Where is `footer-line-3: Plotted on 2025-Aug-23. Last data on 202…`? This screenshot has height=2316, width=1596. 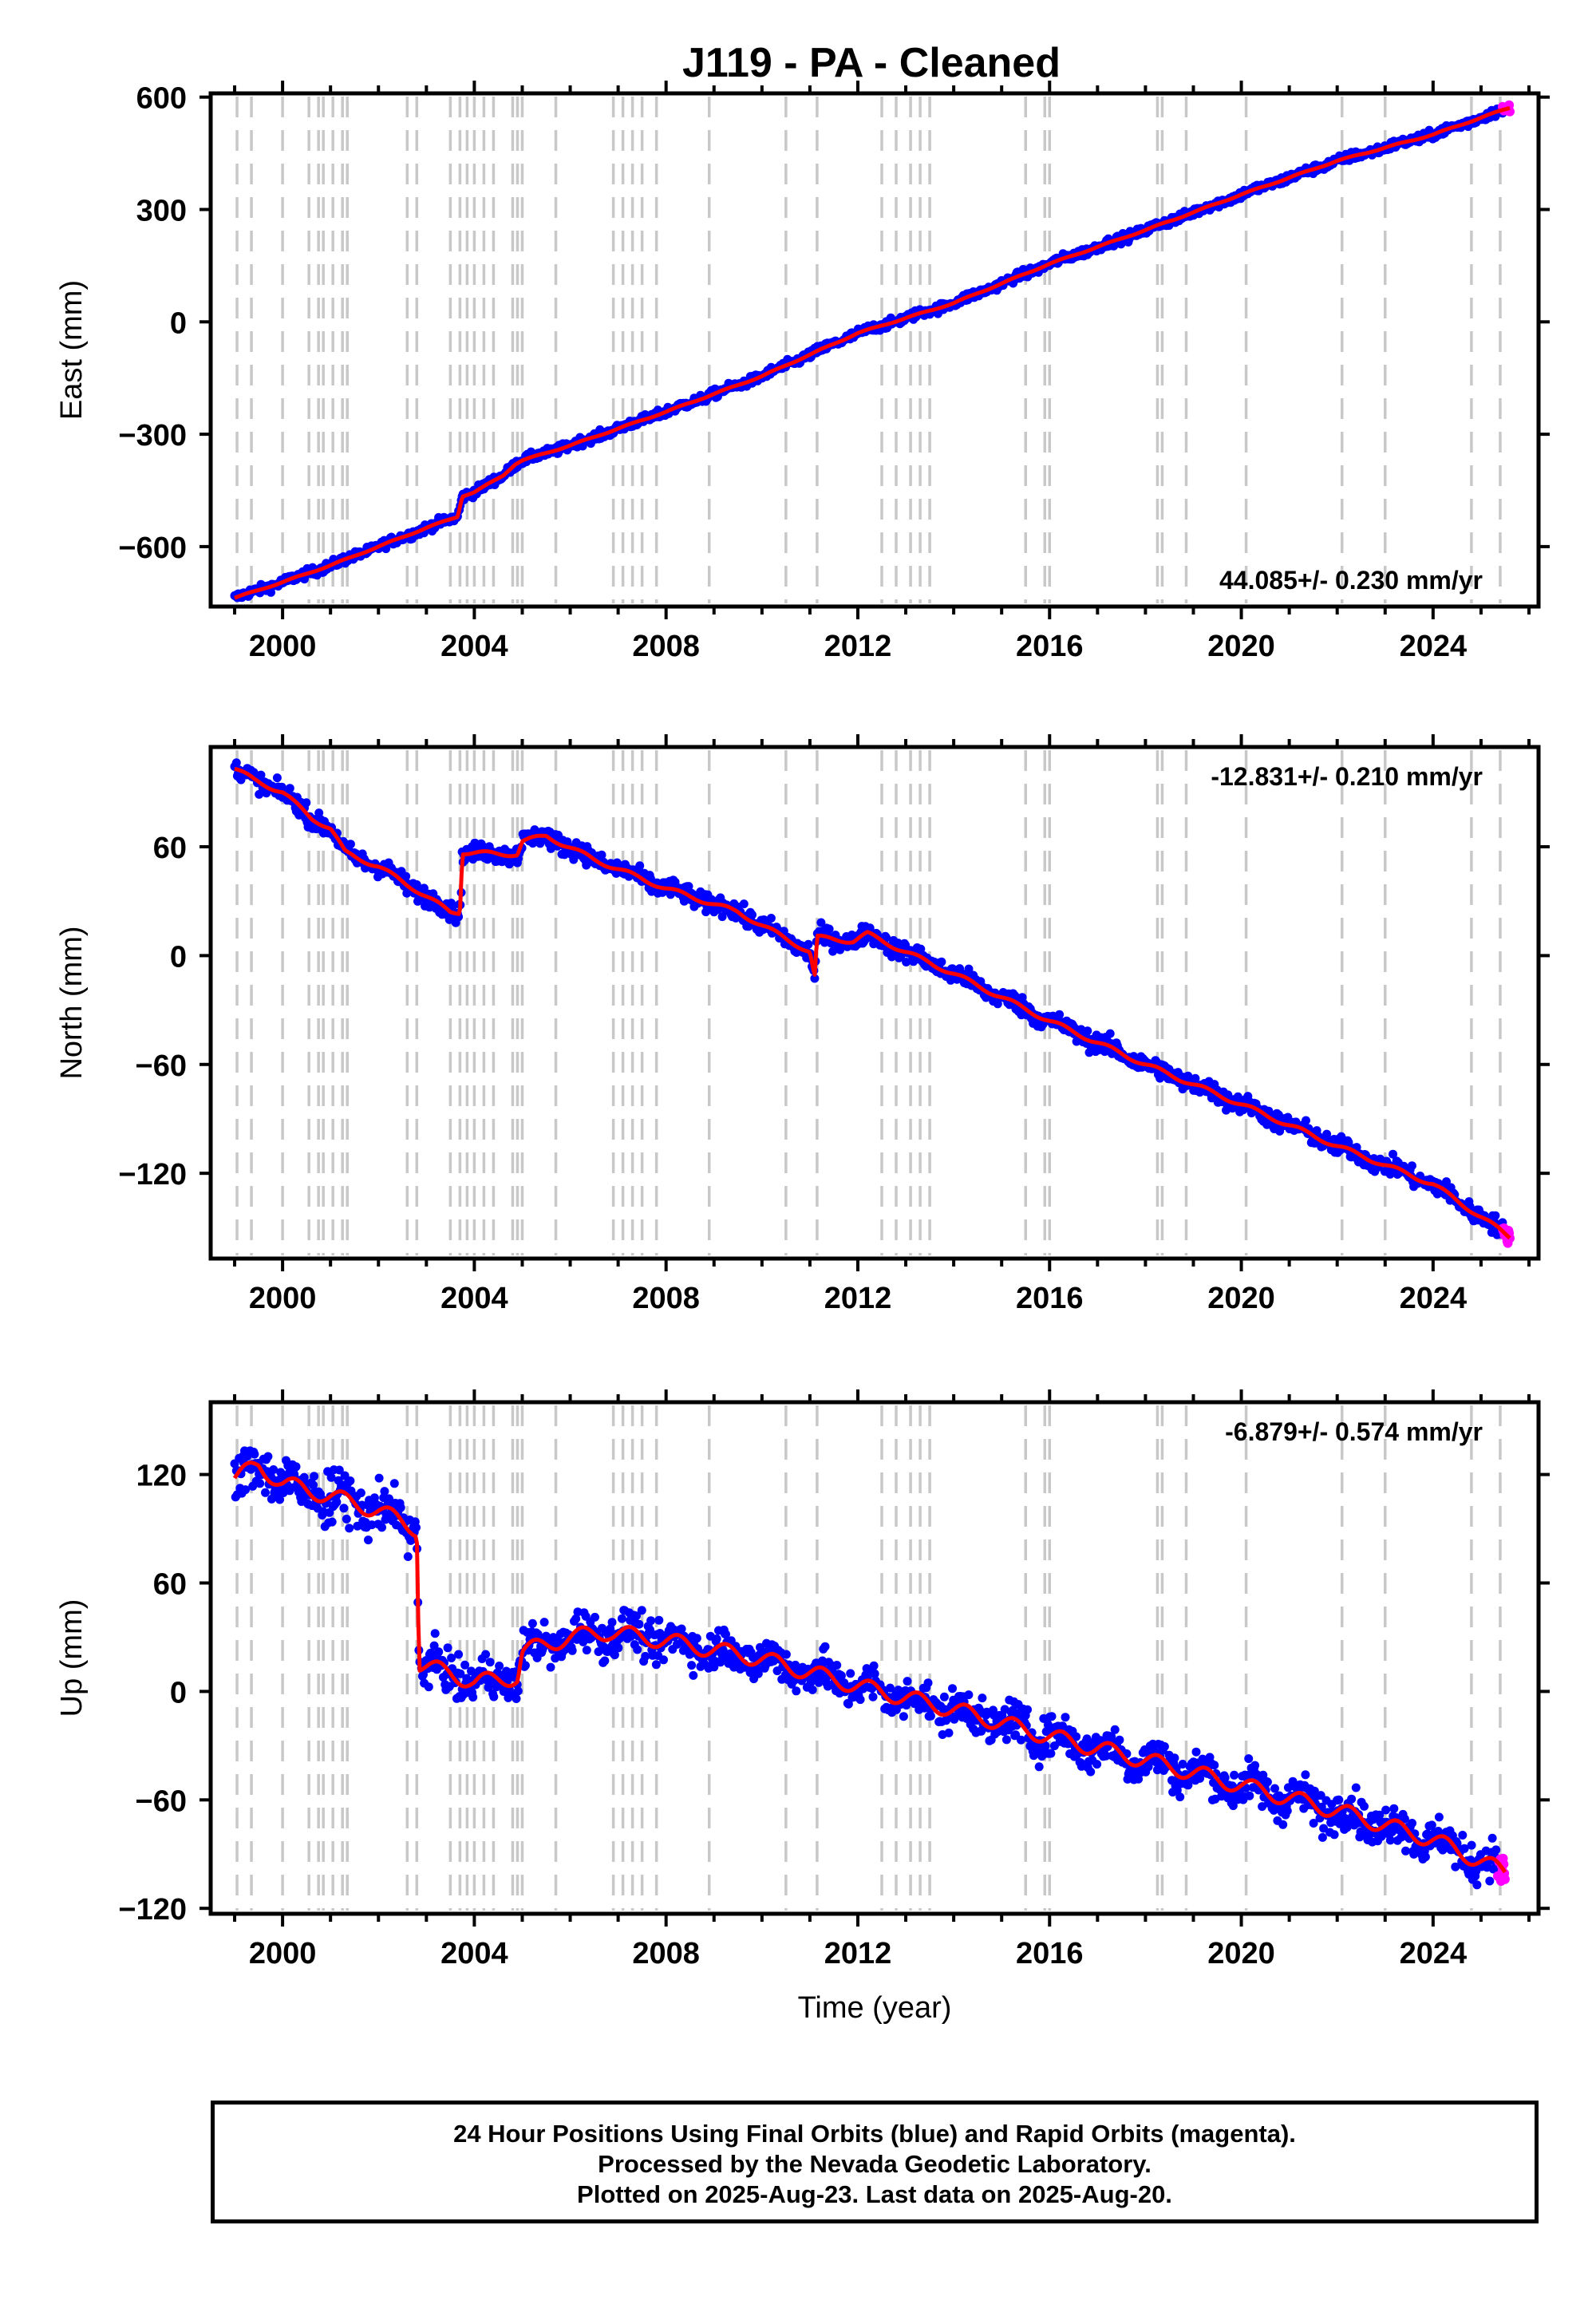 footer-line-3: Plotted on 2025-Aug-23. Last data on 202… is located at coordinates (874, 2194).